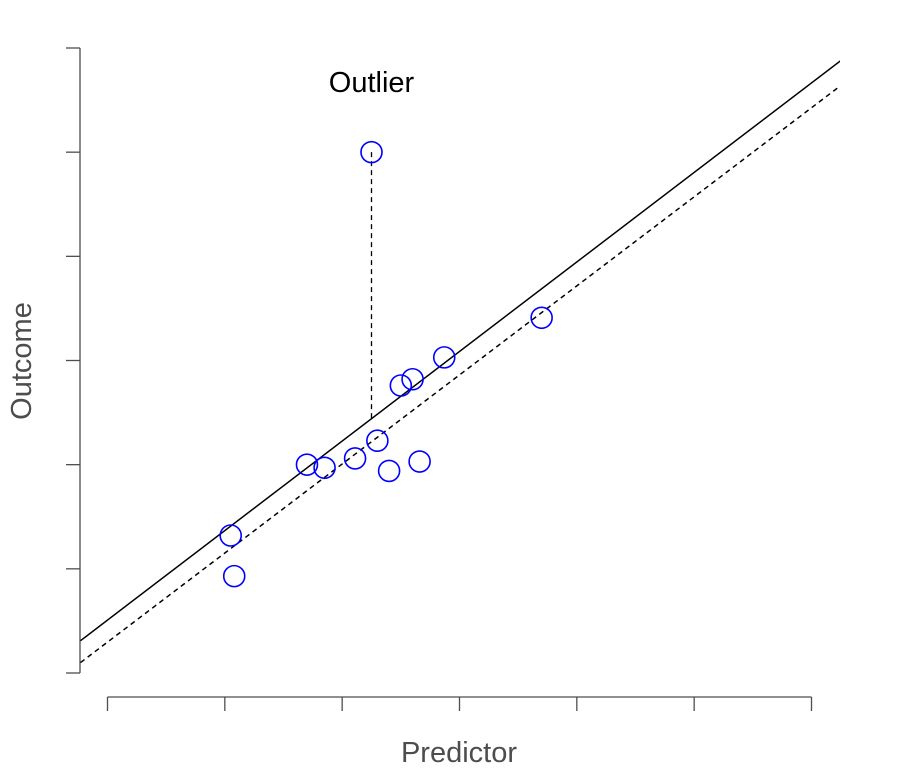 Image resolution: width=916 pixels, height=775 pixels. Describe the element at coordinates (459, 753) in the screenshot. I see `x-axis-title: Predictor` at that location.